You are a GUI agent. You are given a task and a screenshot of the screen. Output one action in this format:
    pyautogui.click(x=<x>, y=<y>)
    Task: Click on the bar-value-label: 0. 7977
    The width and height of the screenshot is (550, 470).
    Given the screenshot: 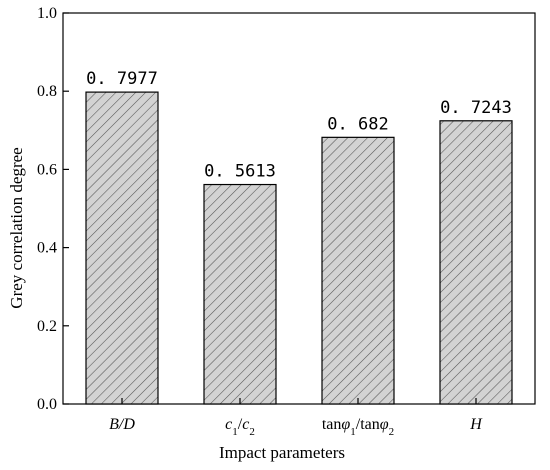 What is the action you would take?
    pyautogui.click(x=122, y=79)
    